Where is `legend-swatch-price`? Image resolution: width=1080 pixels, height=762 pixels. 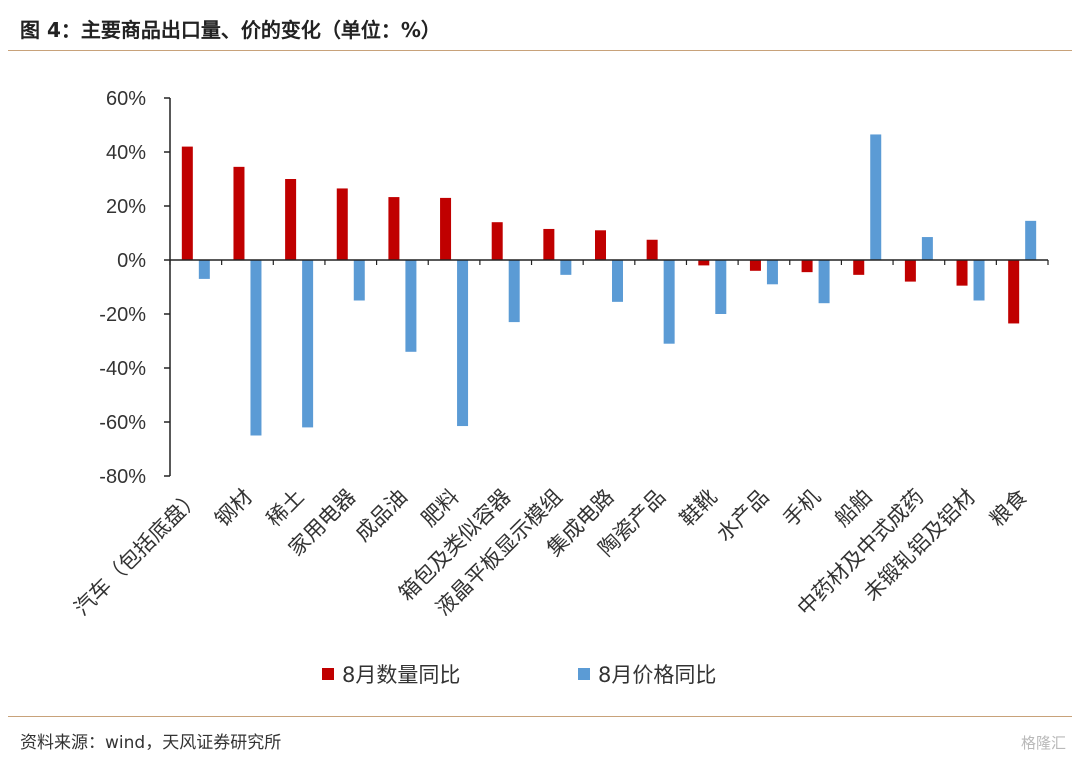 legend-swatch-price is located at coordinates (584, 674).